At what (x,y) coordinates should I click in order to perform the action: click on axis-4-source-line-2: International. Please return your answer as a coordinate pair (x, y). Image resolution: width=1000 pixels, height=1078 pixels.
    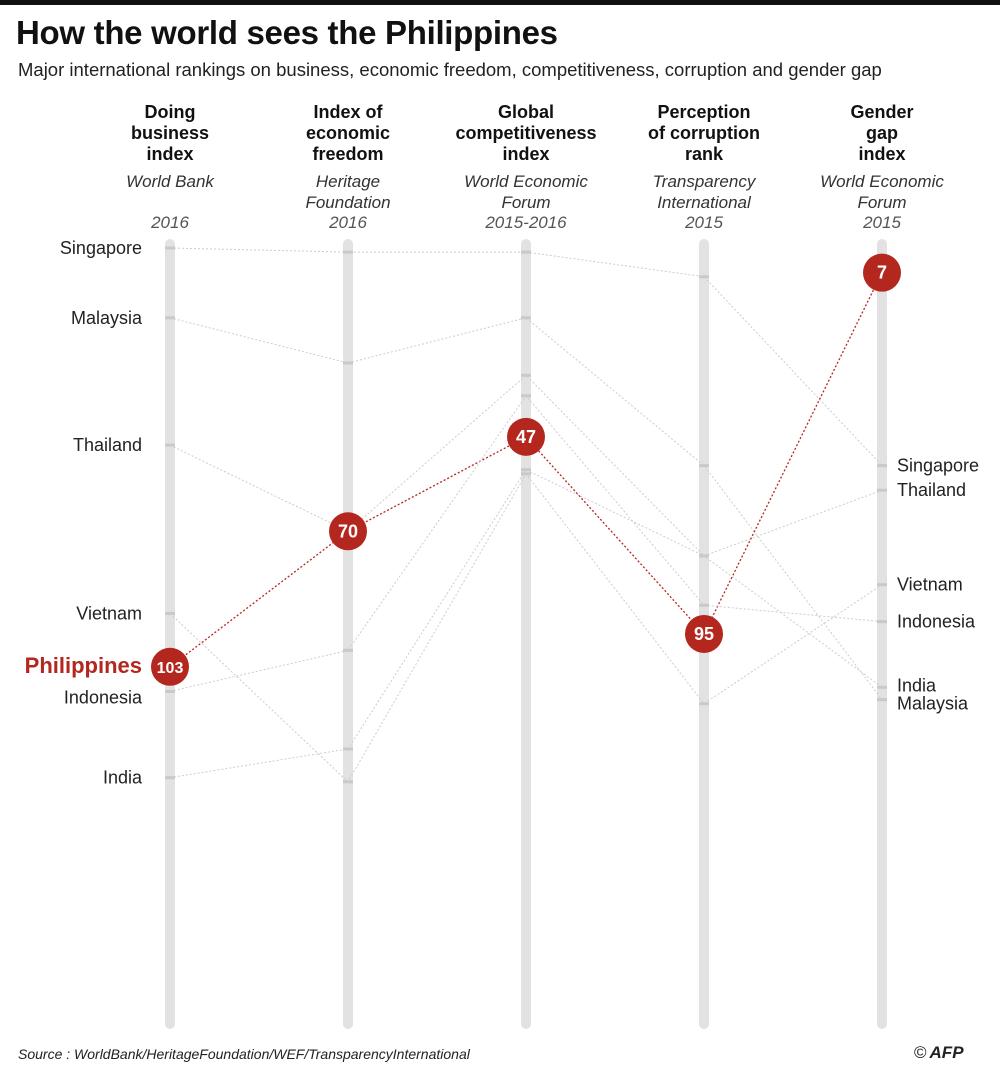
    Looking at the image, I should click on (704, 202).